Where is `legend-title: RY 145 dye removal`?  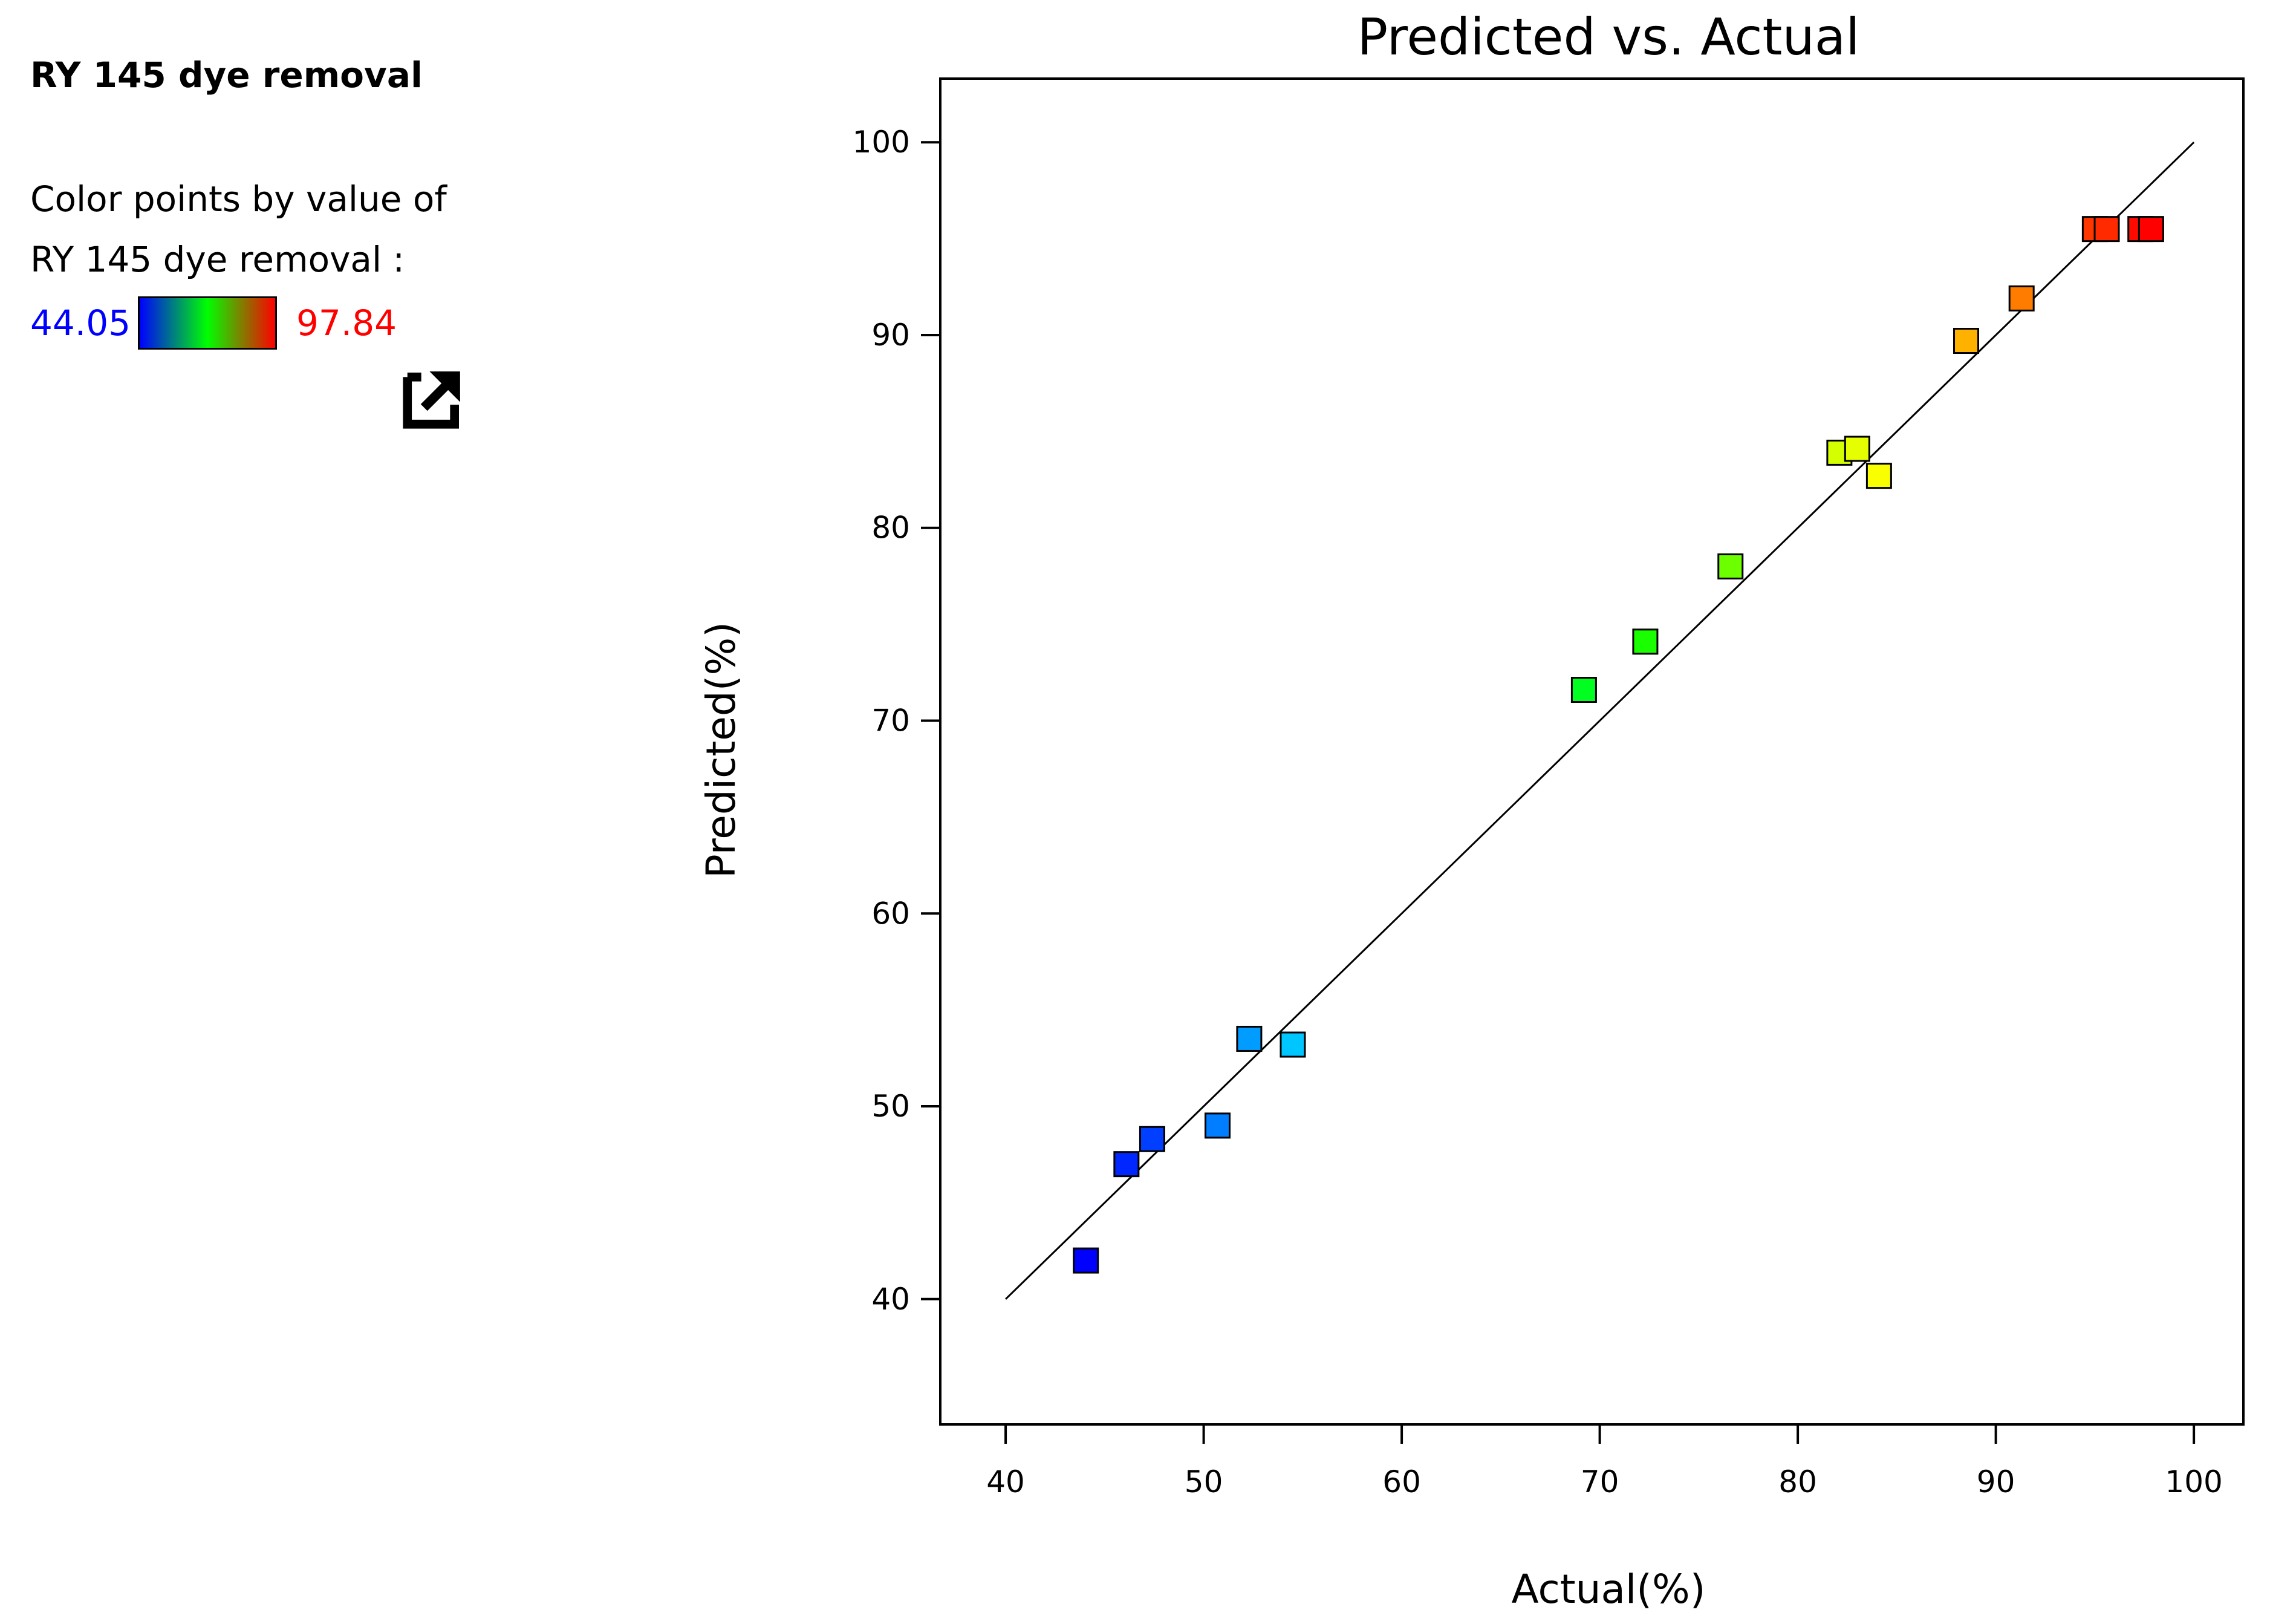 legend-title: RY 145 dye removal is located at coordinates (226, 75).